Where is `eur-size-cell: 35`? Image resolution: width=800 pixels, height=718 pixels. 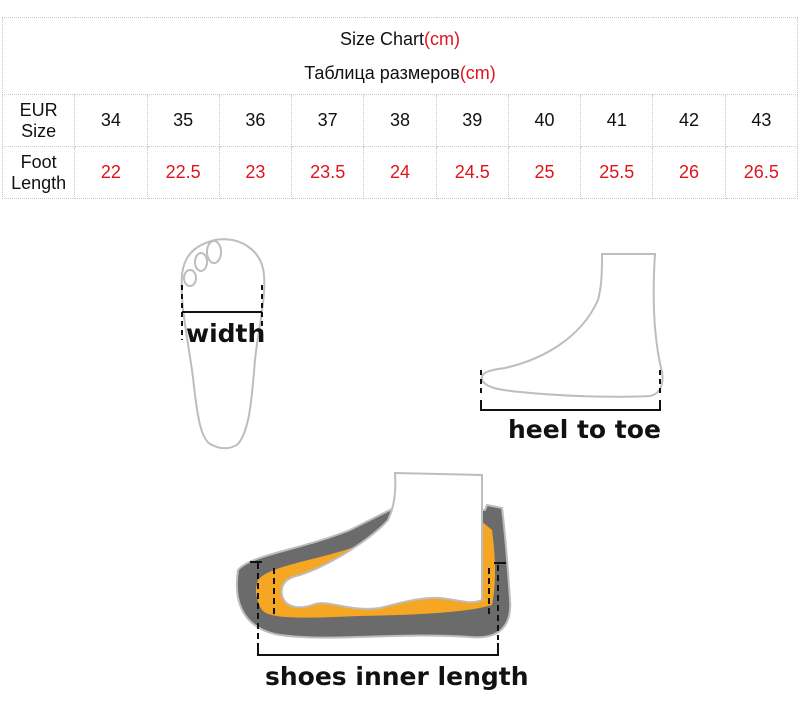
eur-size-cell: 35 is located at coordinates (183, 120).